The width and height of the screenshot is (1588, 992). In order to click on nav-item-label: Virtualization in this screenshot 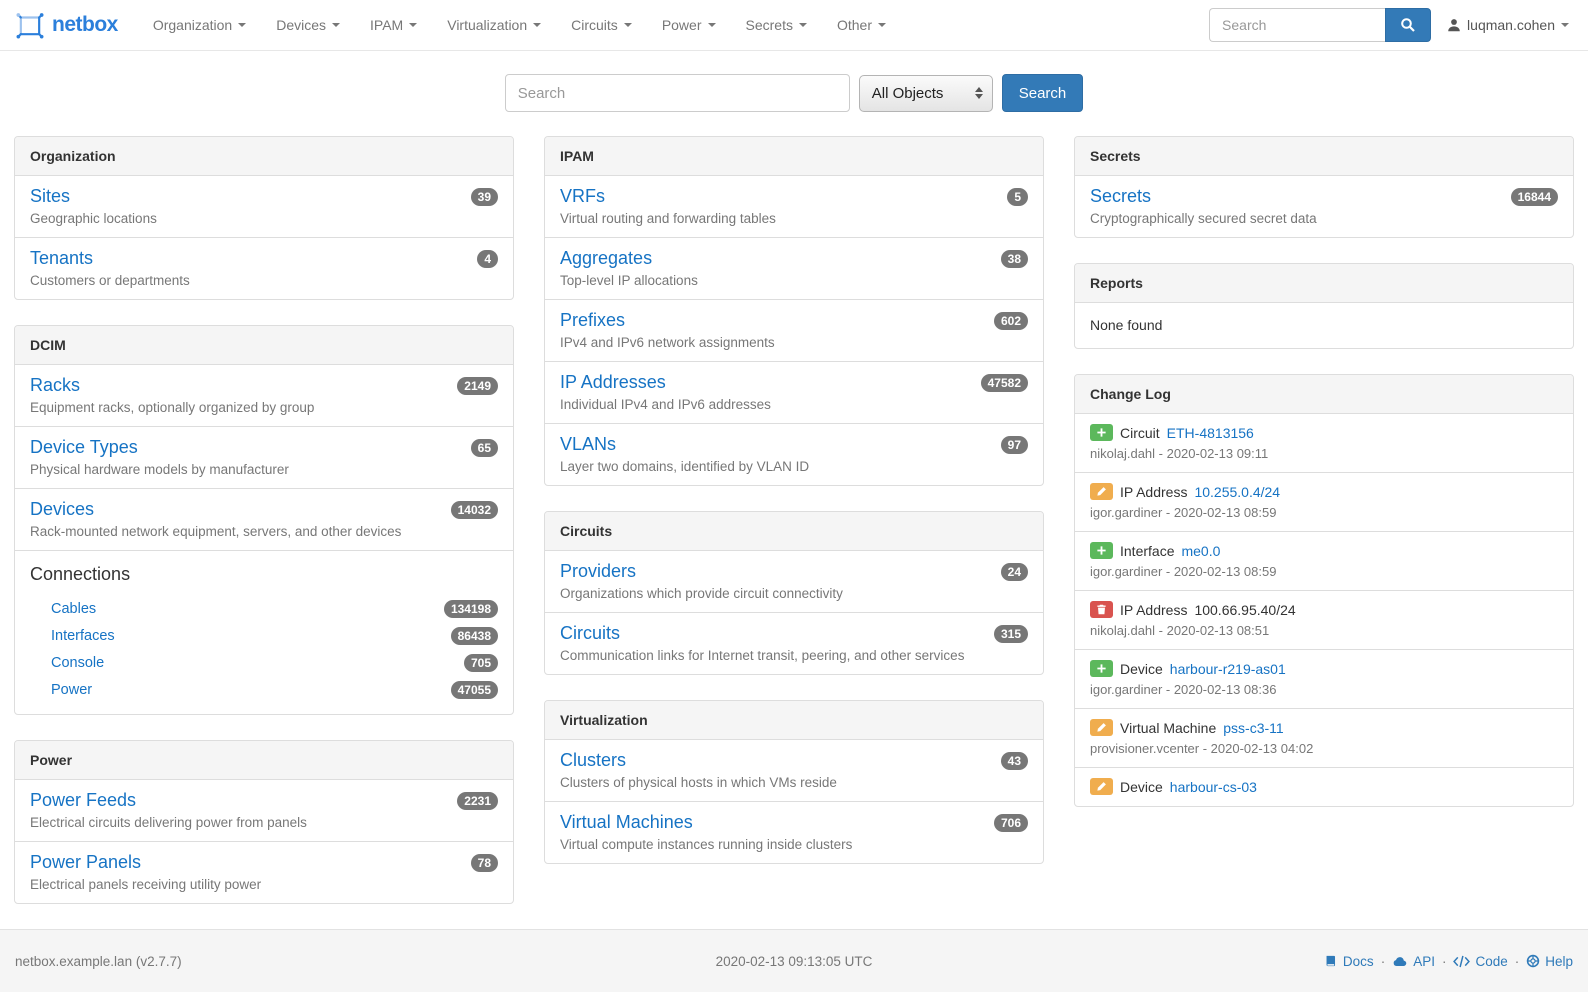, I will do `click(487, 25)`.